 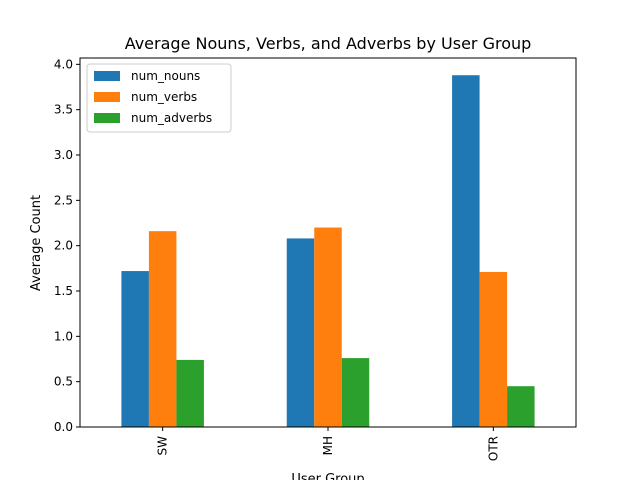 What do you see at coordinates (162, 329) in the screenshot?
I see `bar-num_verbs-SW` at bounding box center [162, 329].